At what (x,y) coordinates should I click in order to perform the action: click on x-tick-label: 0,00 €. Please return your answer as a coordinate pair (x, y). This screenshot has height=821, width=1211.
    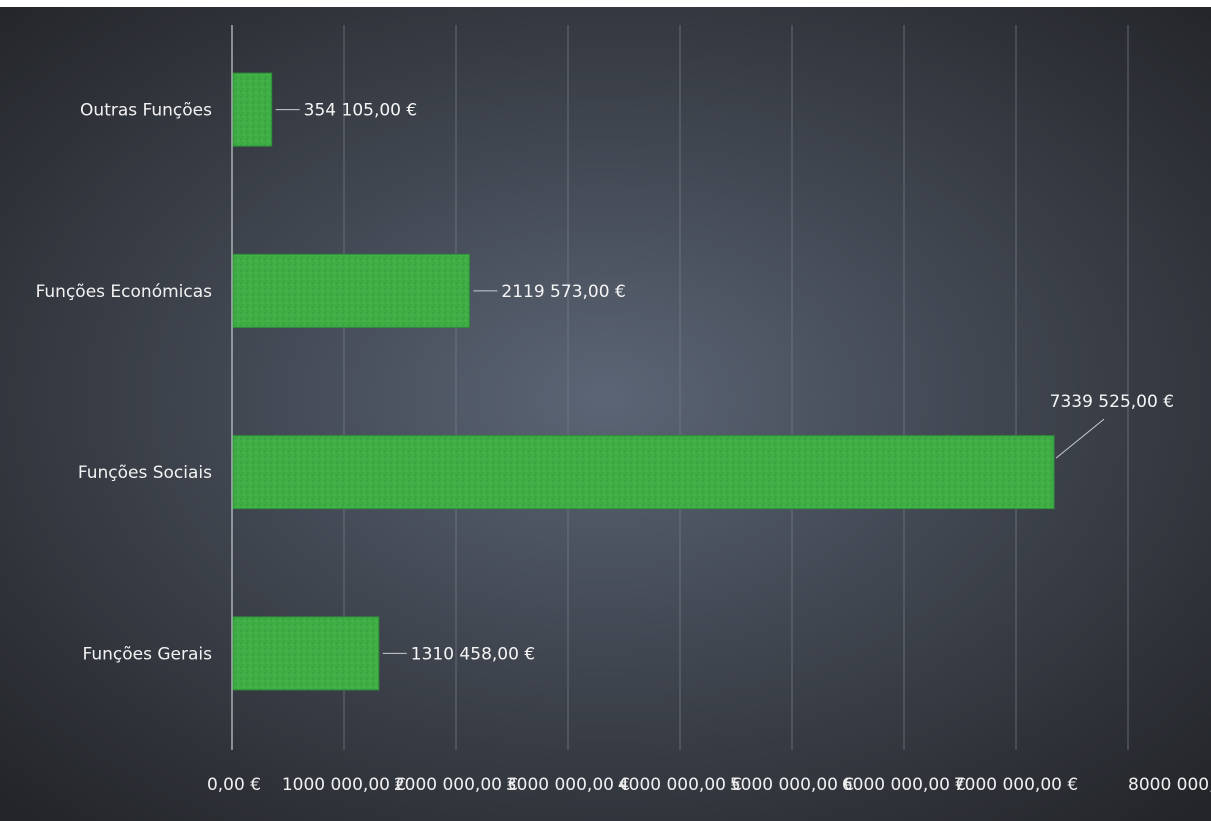
    Looking at the image, I should click on (234, 785).